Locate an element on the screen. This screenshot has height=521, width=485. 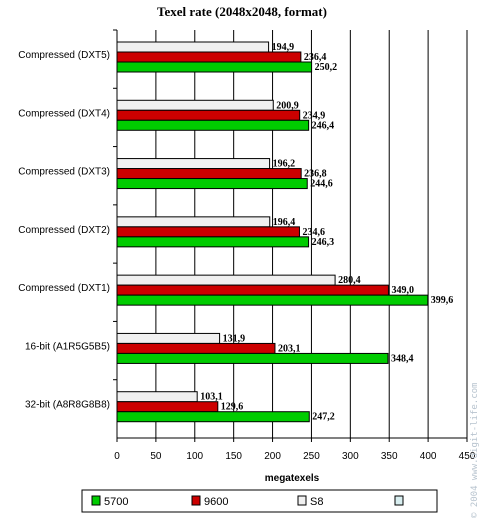
legend-label: 9600 is located at coordinates (216, 502).